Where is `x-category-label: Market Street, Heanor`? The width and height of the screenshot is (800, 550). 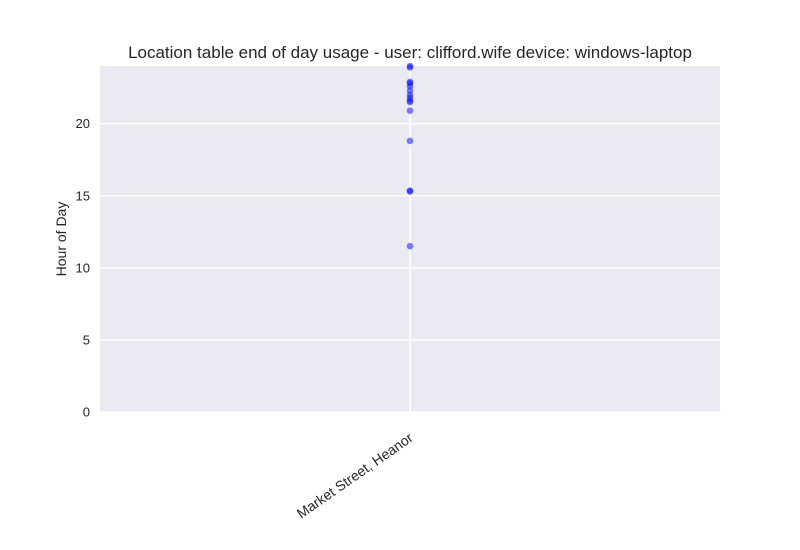 x-category-label: Market Street, Heanor is located at coordinates (355, 475).